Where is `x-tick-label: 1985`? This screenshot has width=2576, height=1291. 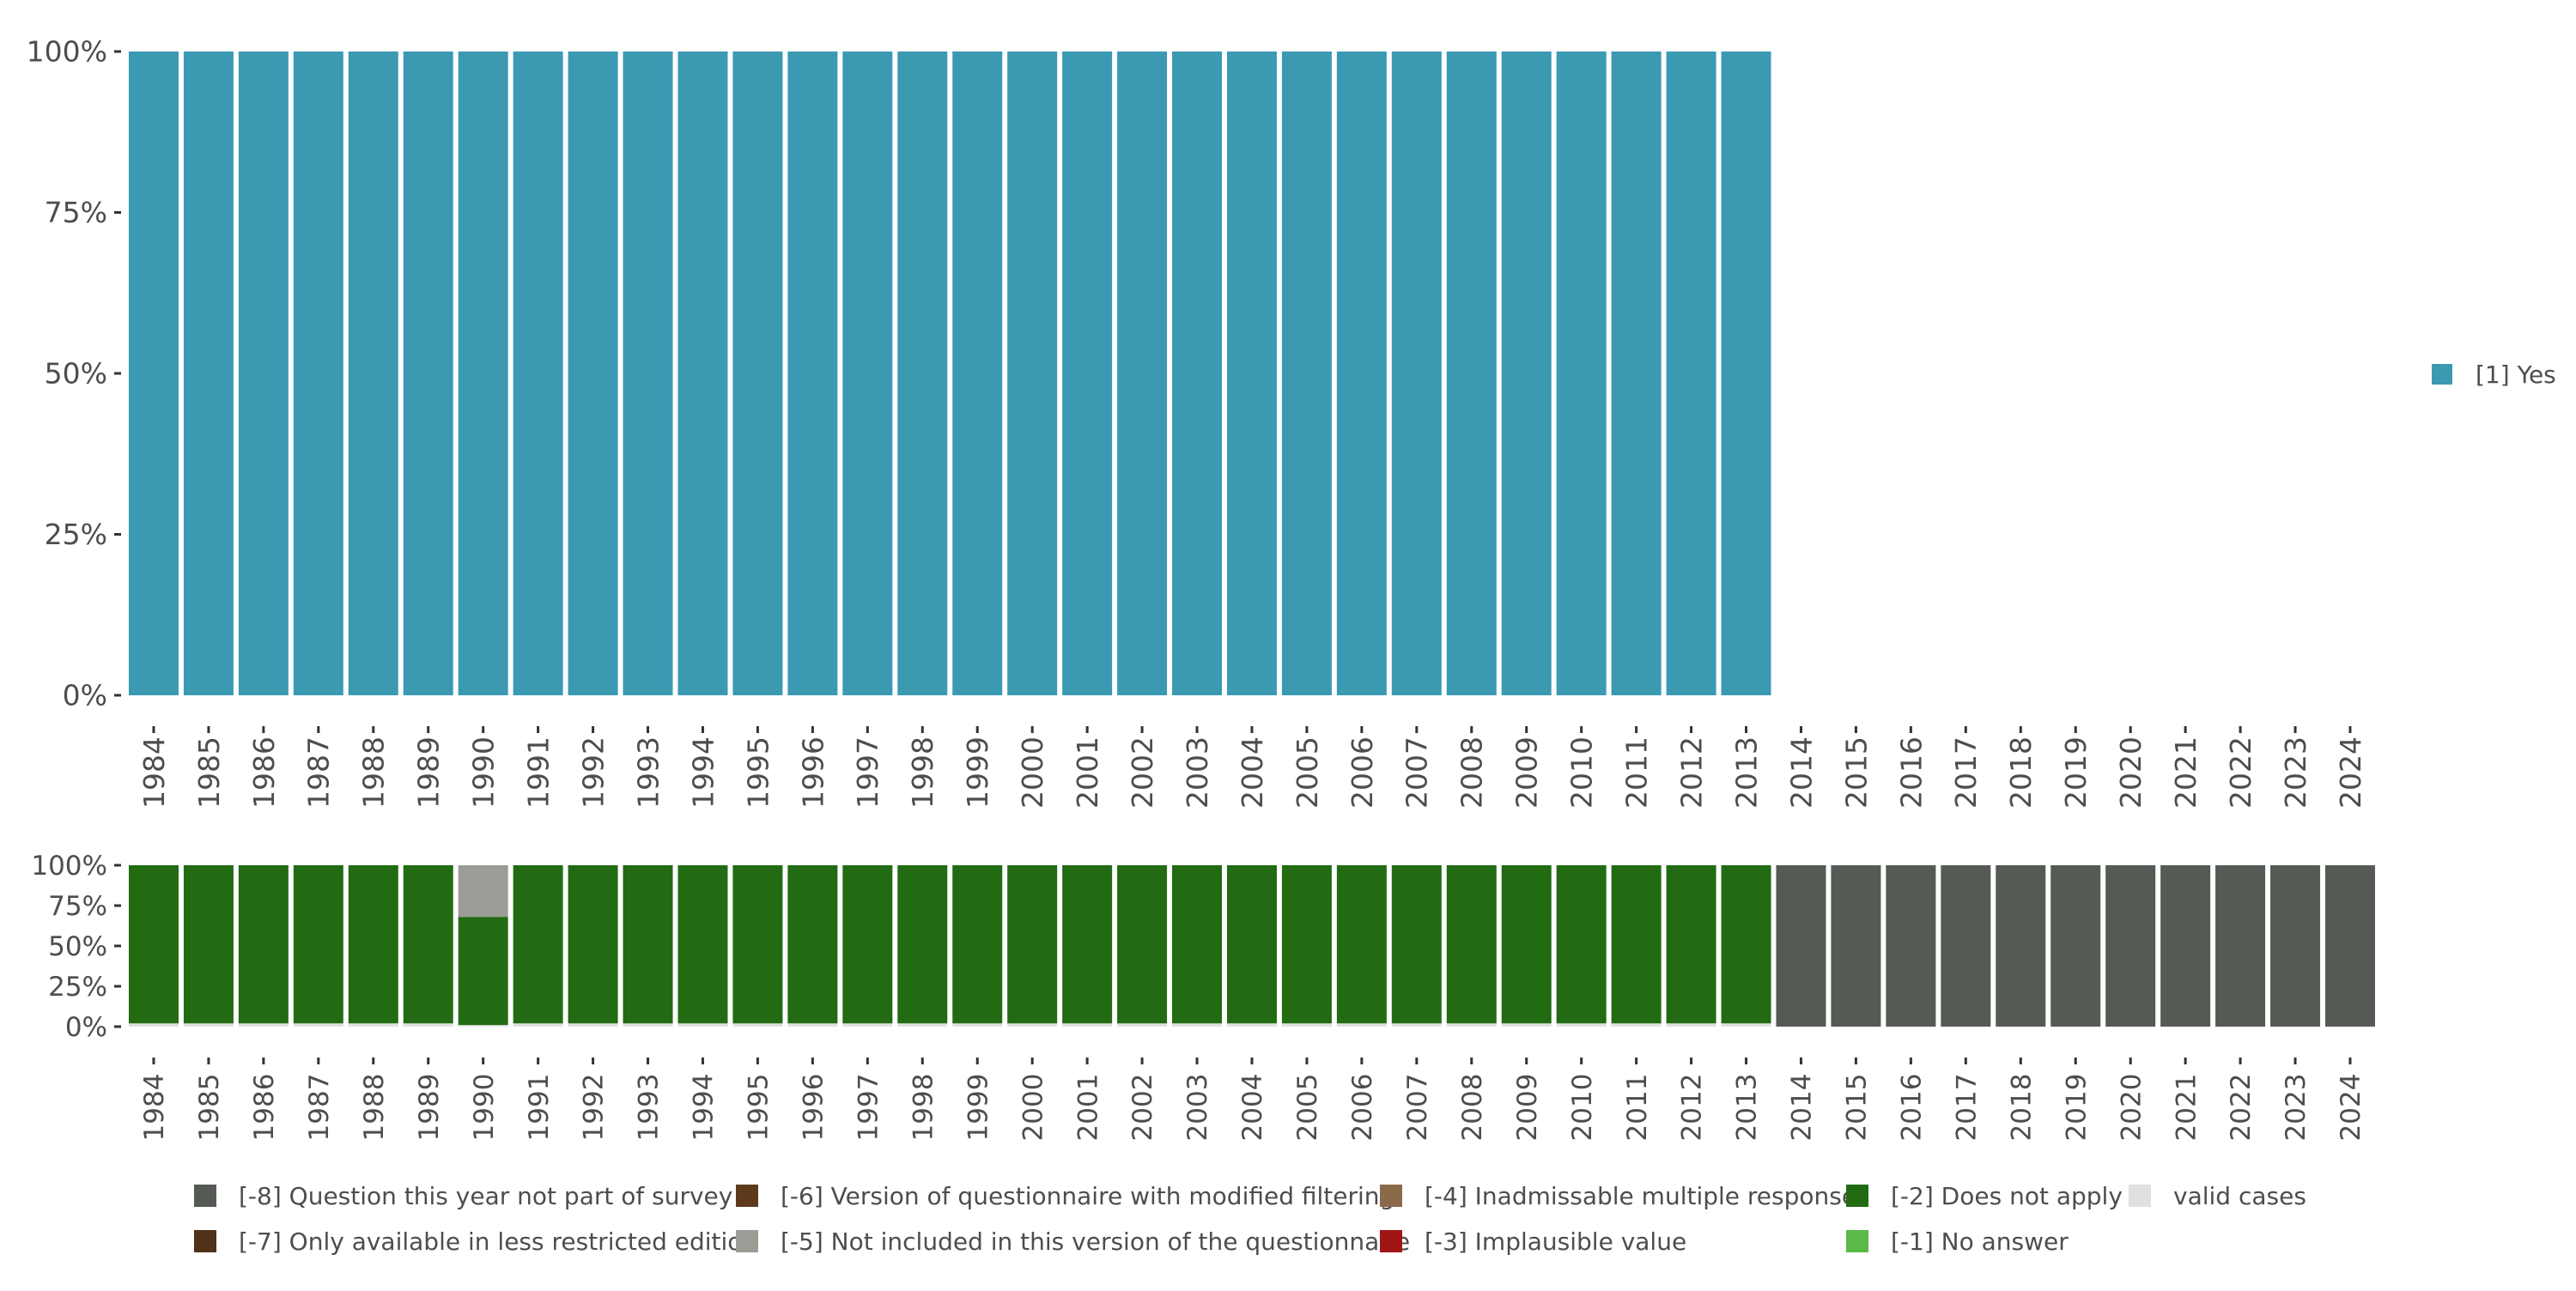 x-tick-label: 1985 is located at coordinates (209, 1108).